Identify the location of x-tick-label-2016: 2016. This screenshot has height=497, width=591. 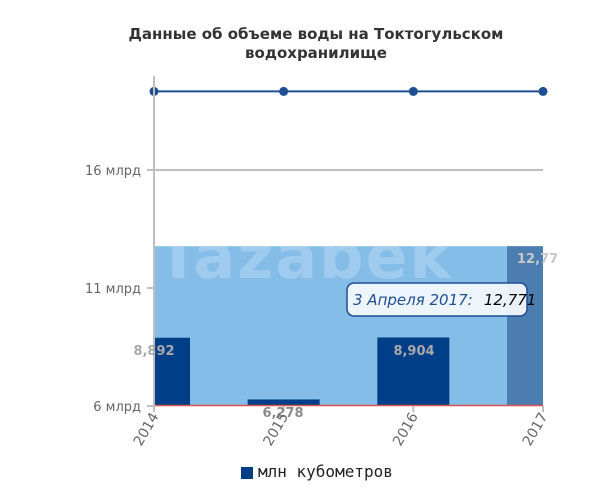
(406, 429).